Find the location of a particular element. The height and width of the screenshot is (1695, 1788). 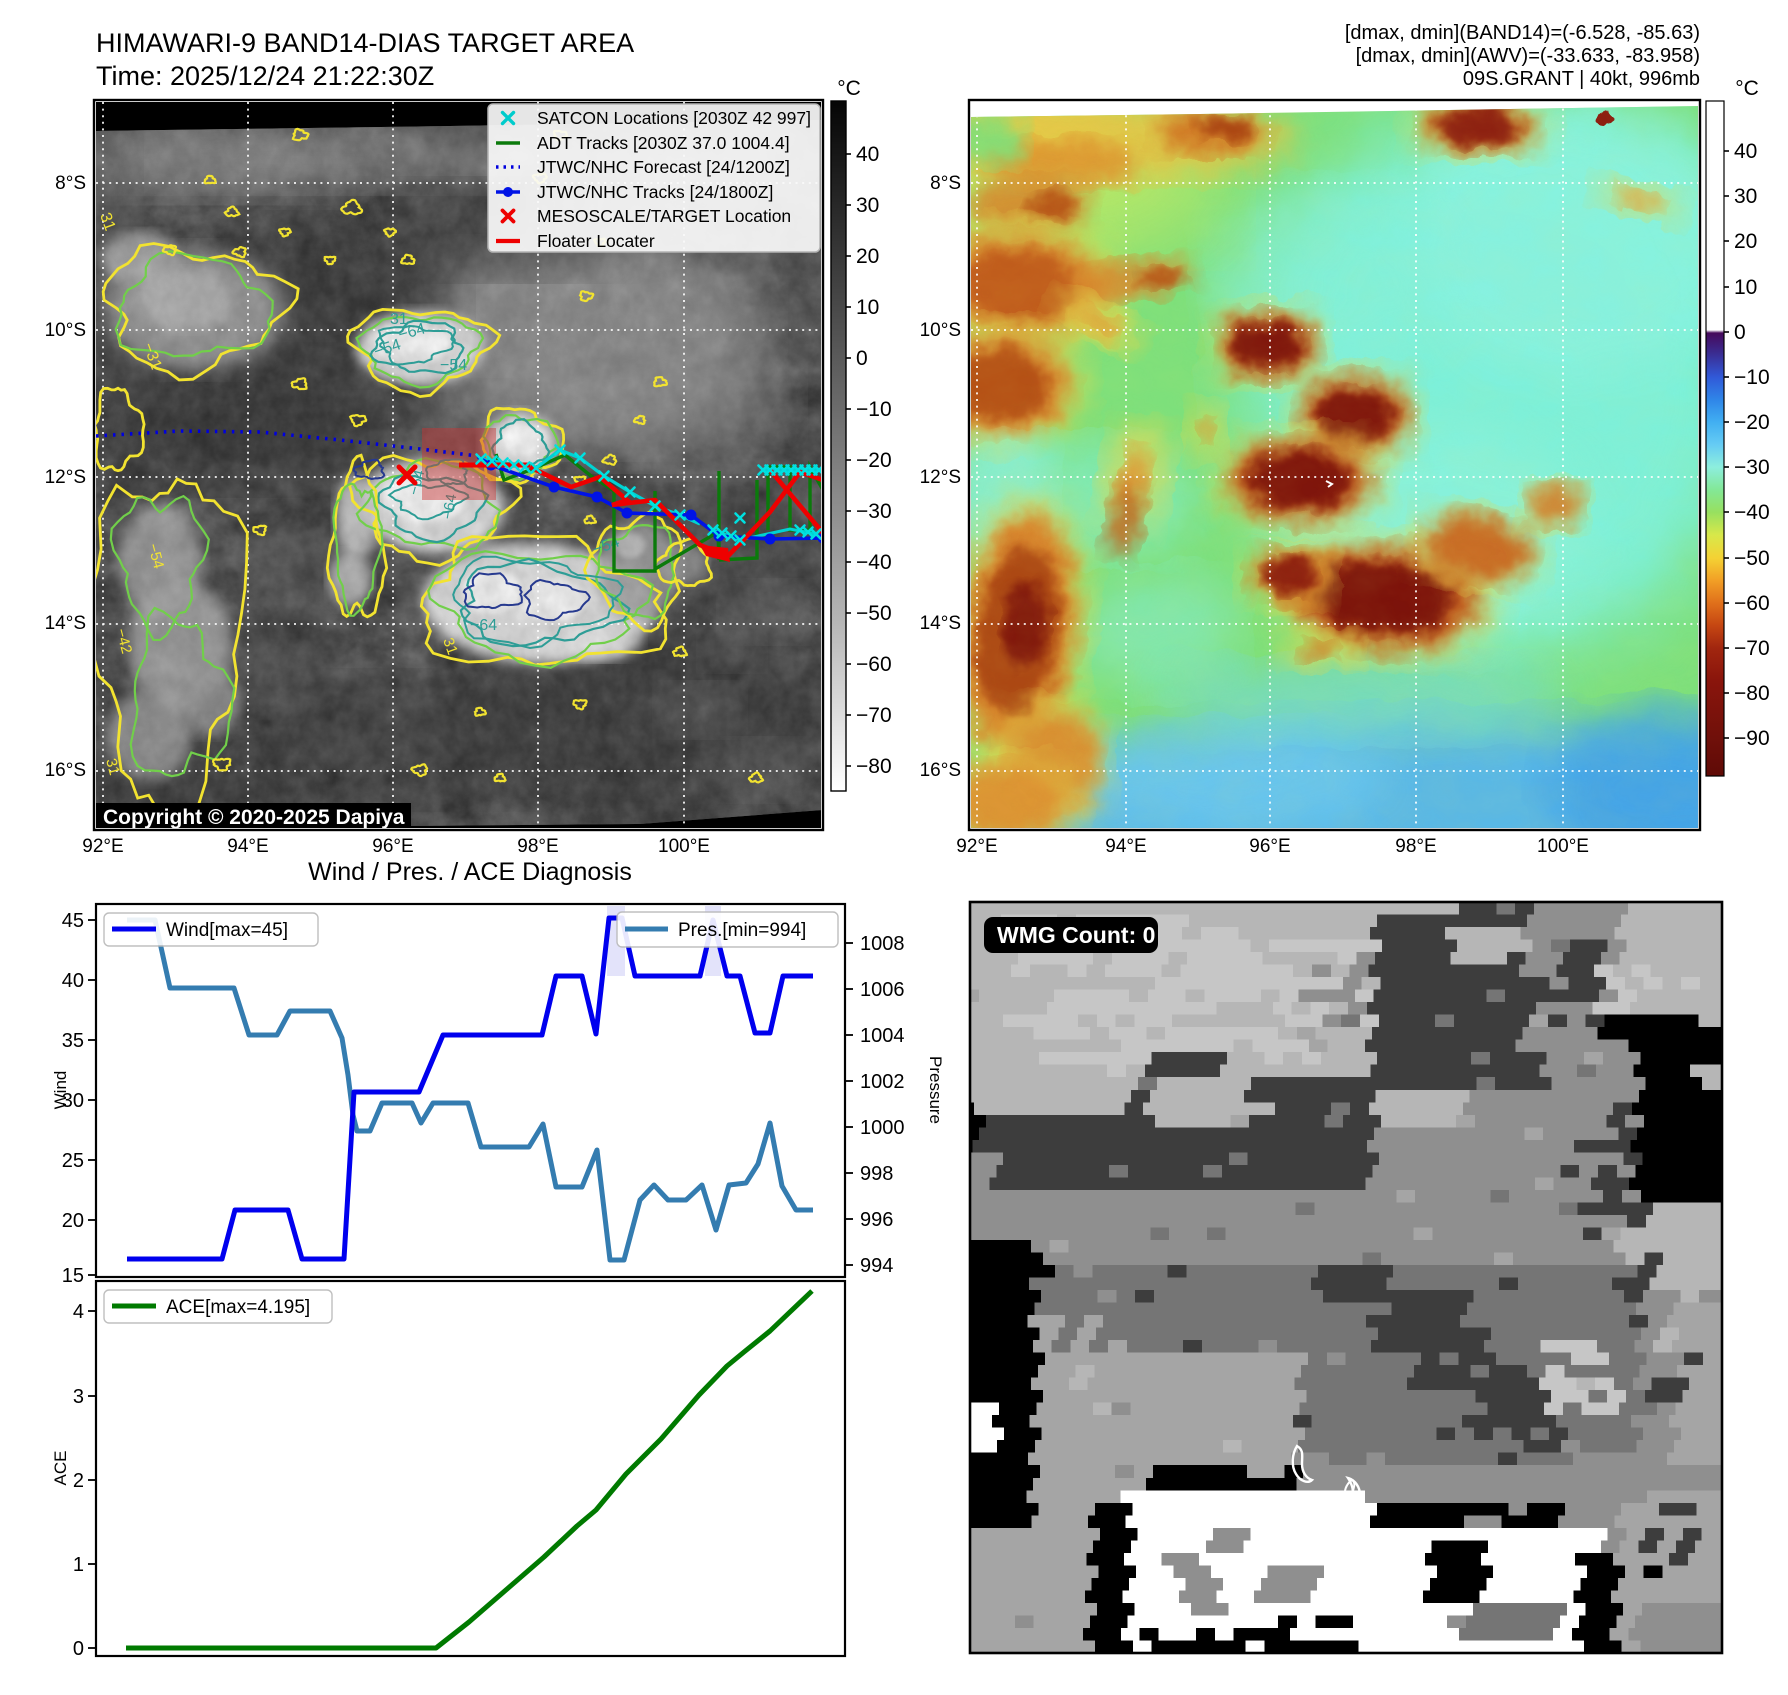

svg-text: 4 is located at coordinates (78, 1312).